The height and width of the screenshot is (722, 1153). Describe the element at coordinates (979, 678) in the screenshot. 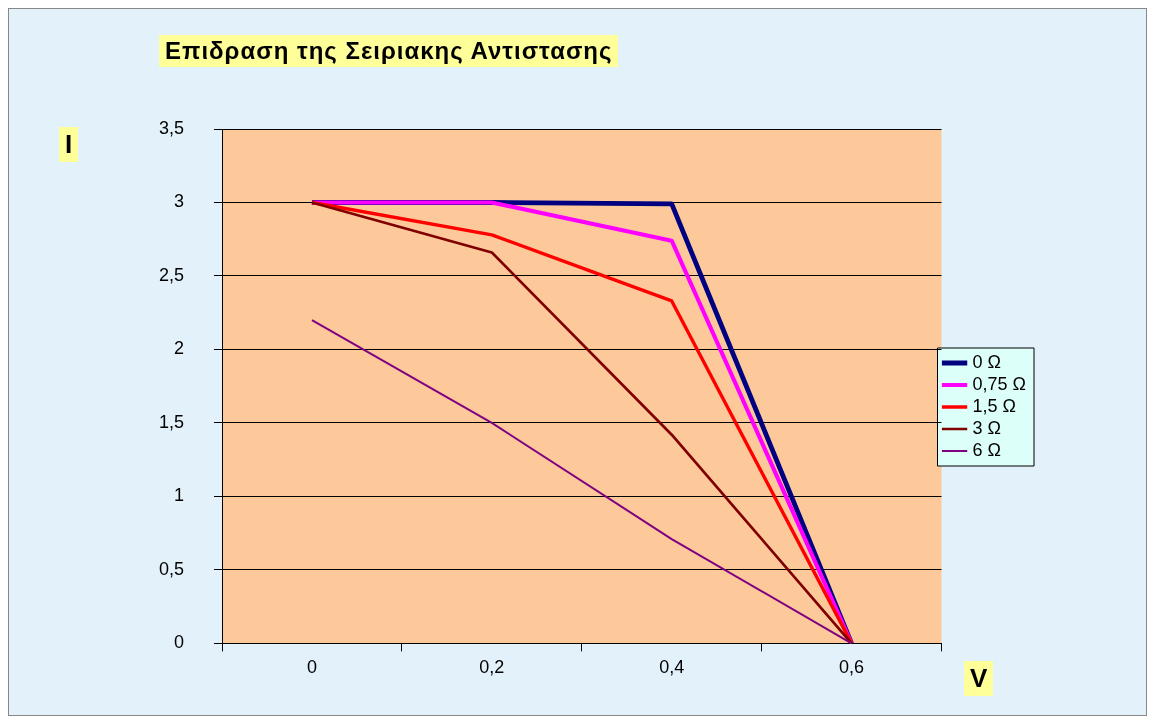

I see `x-axis-title: V` at that location.